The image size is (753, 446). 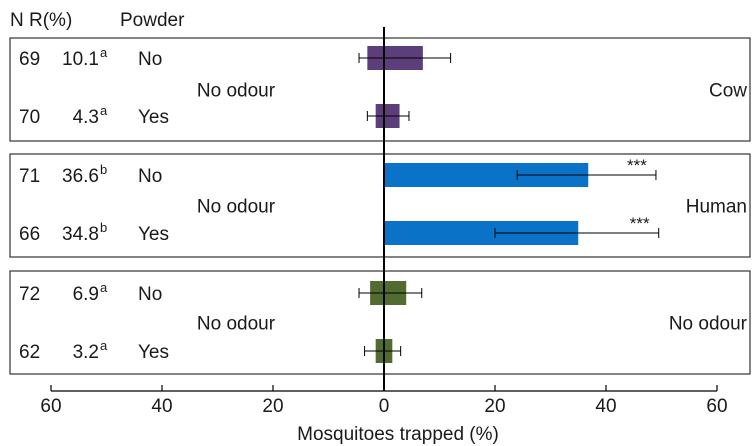 I want to click on n-value: 70, so click(x=29, y=117).